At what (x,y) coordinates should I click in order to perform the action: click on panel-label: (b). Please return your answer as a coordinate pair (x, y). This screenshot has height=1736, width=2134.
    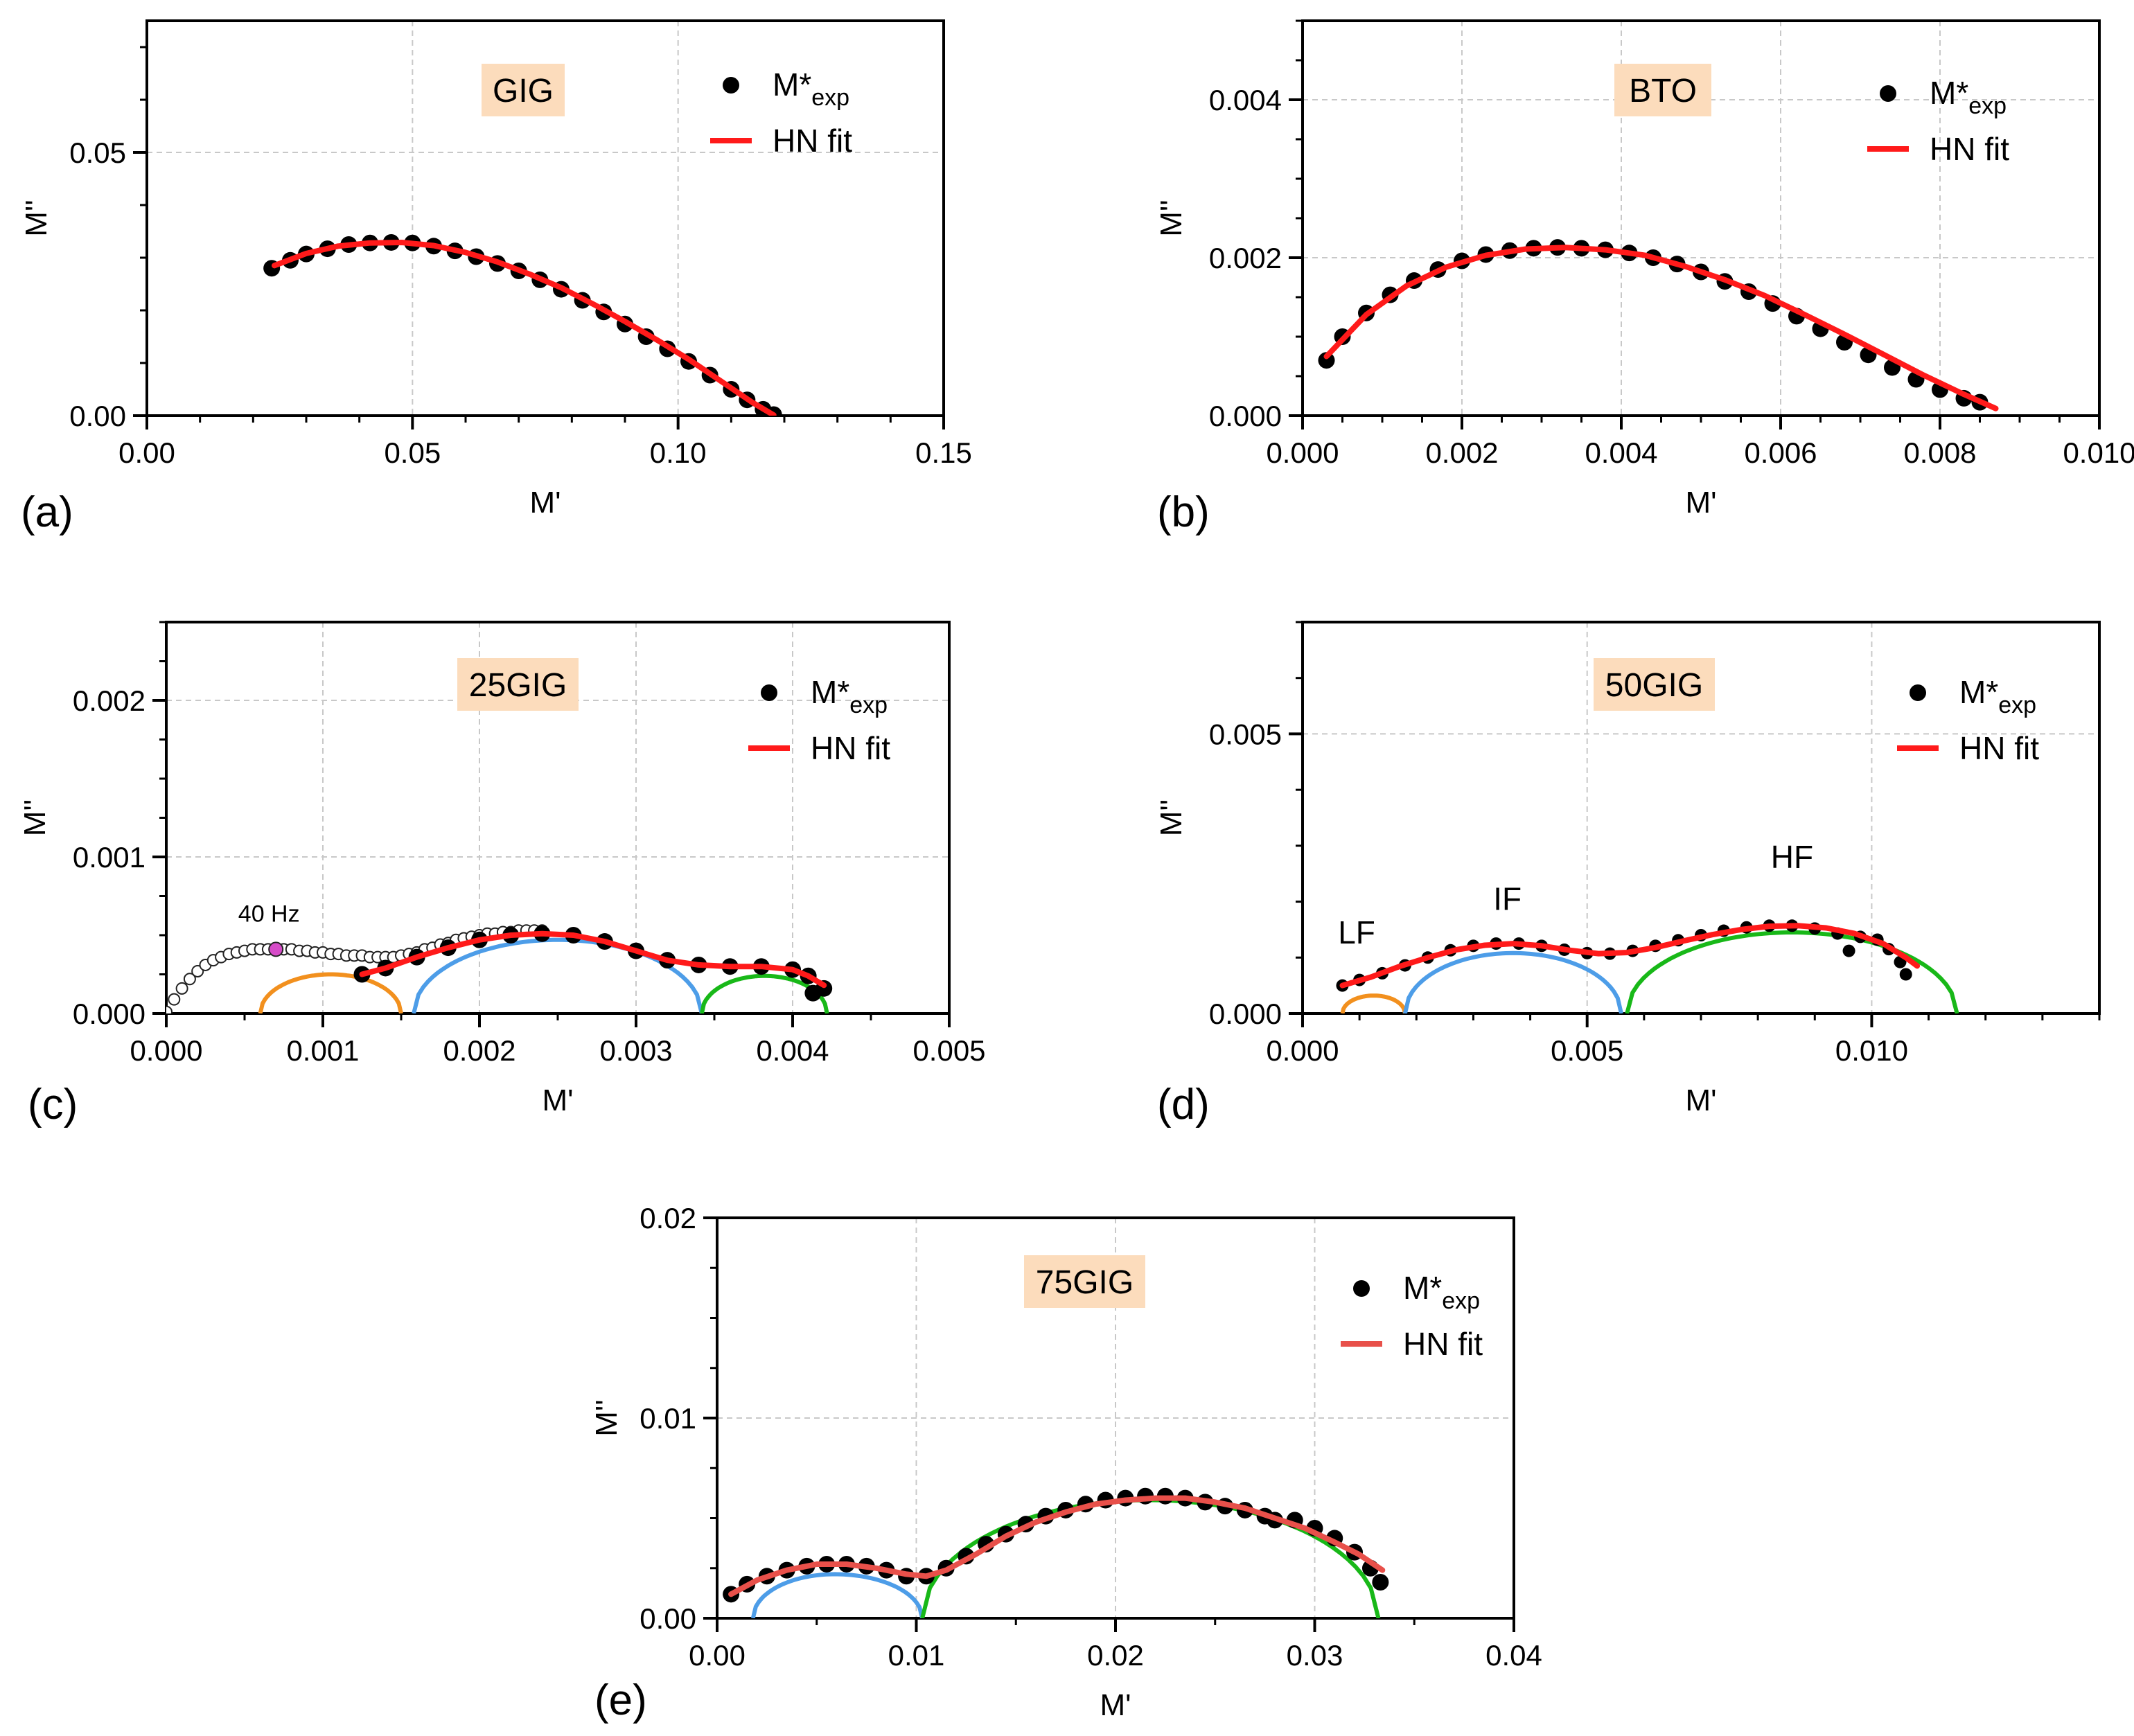
    Looking at the image, I should click on (1183, 512).